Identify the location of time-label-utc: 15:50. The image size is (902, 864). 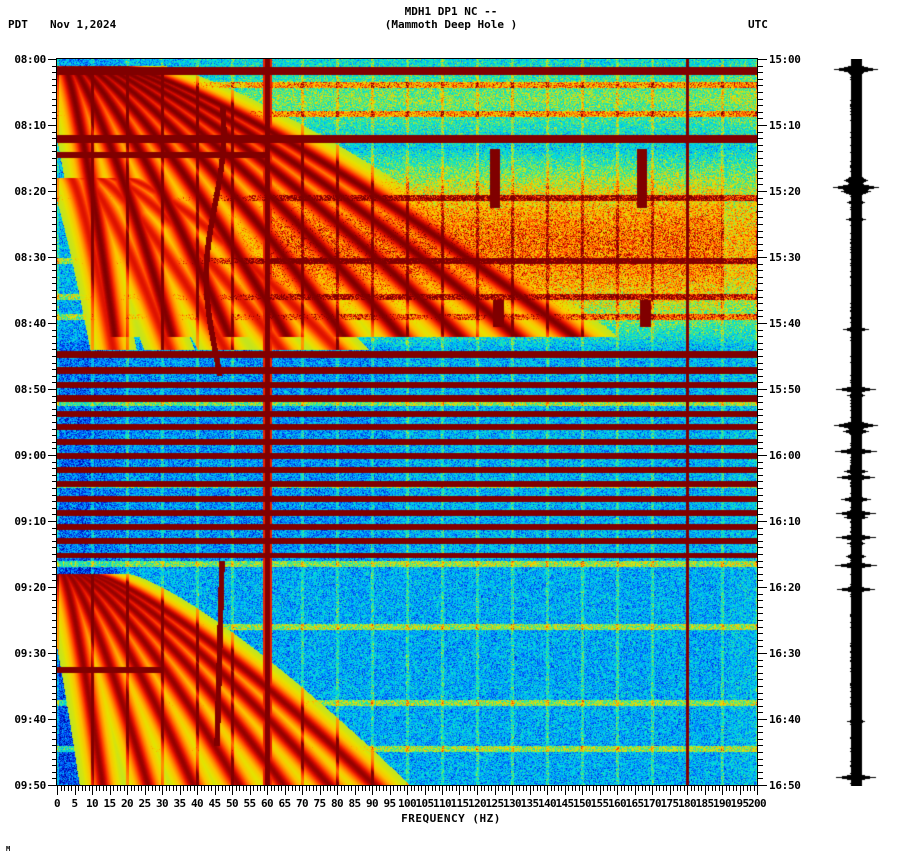
(785, 389).